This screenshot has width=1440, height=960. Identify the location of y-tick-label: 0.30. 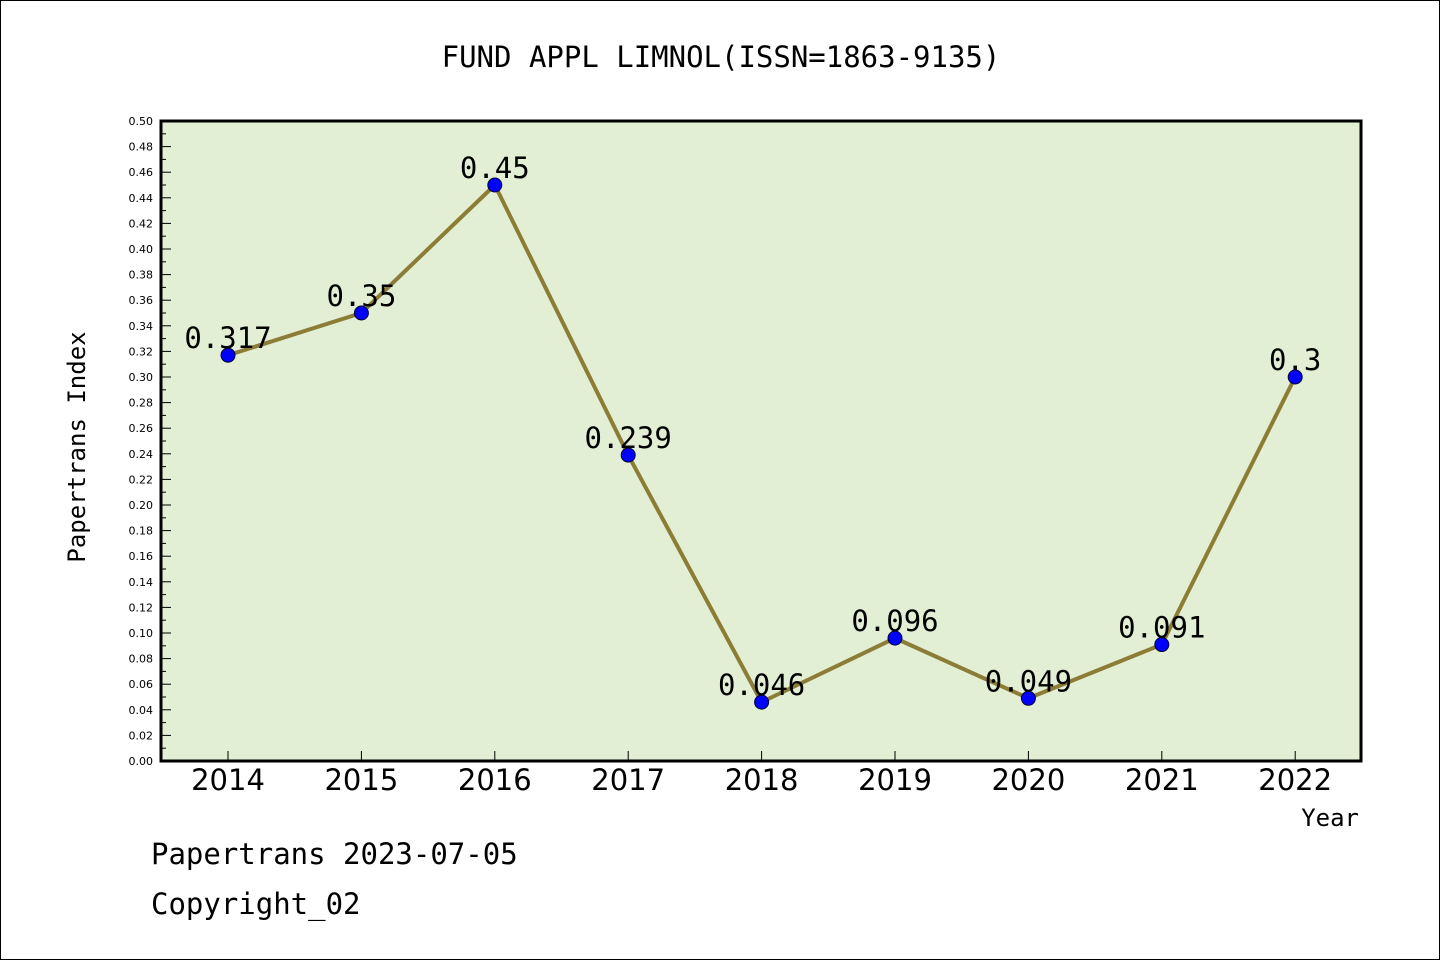
(141, 377).